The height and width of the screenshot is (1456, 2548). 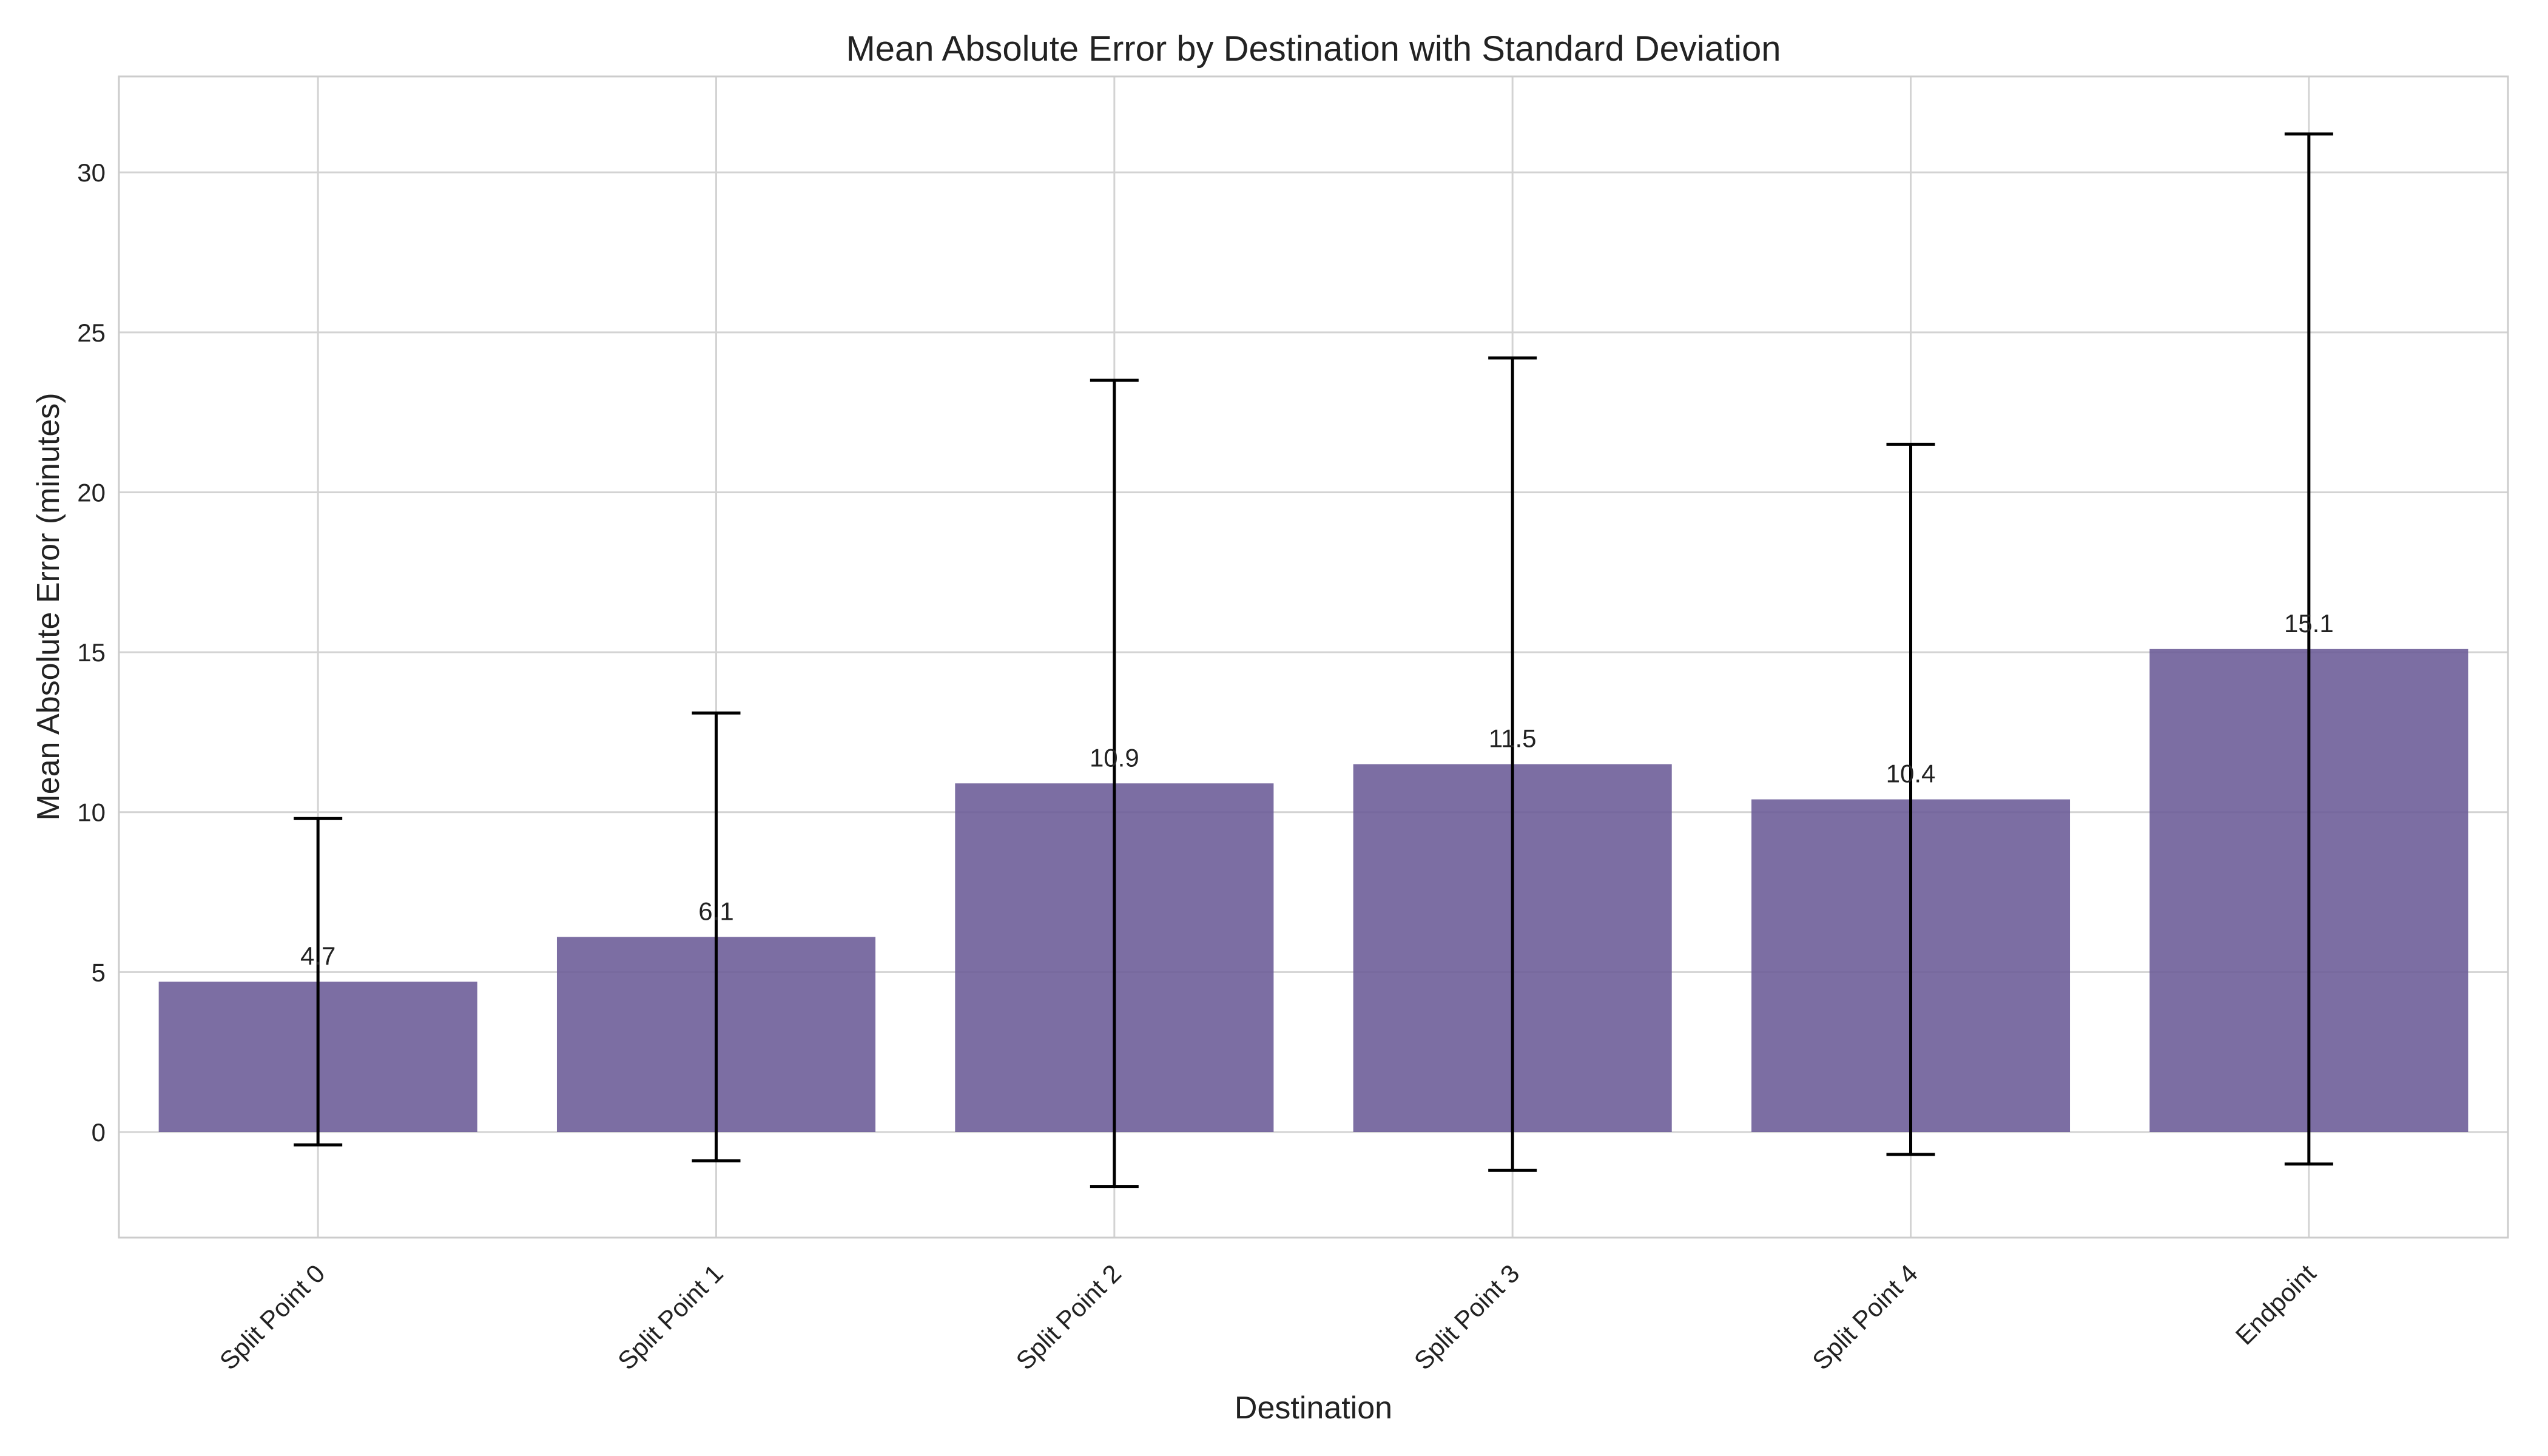 What do you see at coordinates (1467, 1317) in the screenshot?
I see `x-tick-label: Split Point 3` at bounding box center [1467, 1317].